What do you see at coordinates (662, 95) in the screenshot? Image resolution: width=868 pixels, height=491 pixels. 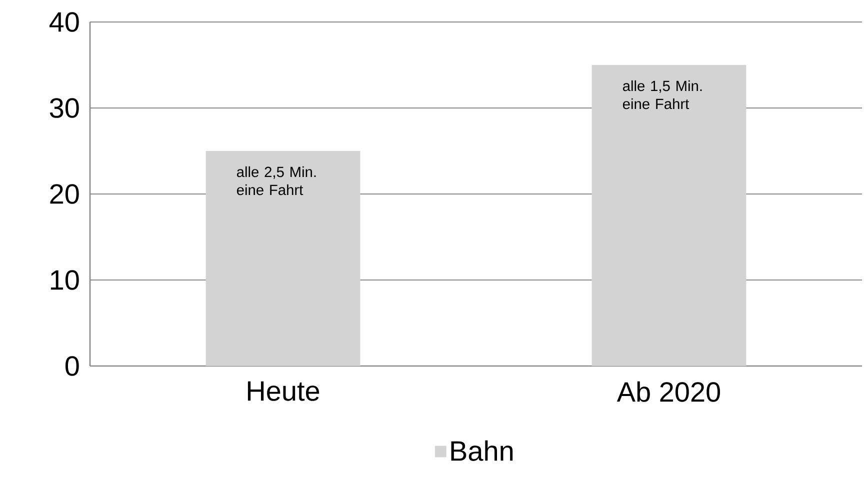 I see `annotation: alle 1,5 Min. eine Fahrt` at bounding box center [662, 95].